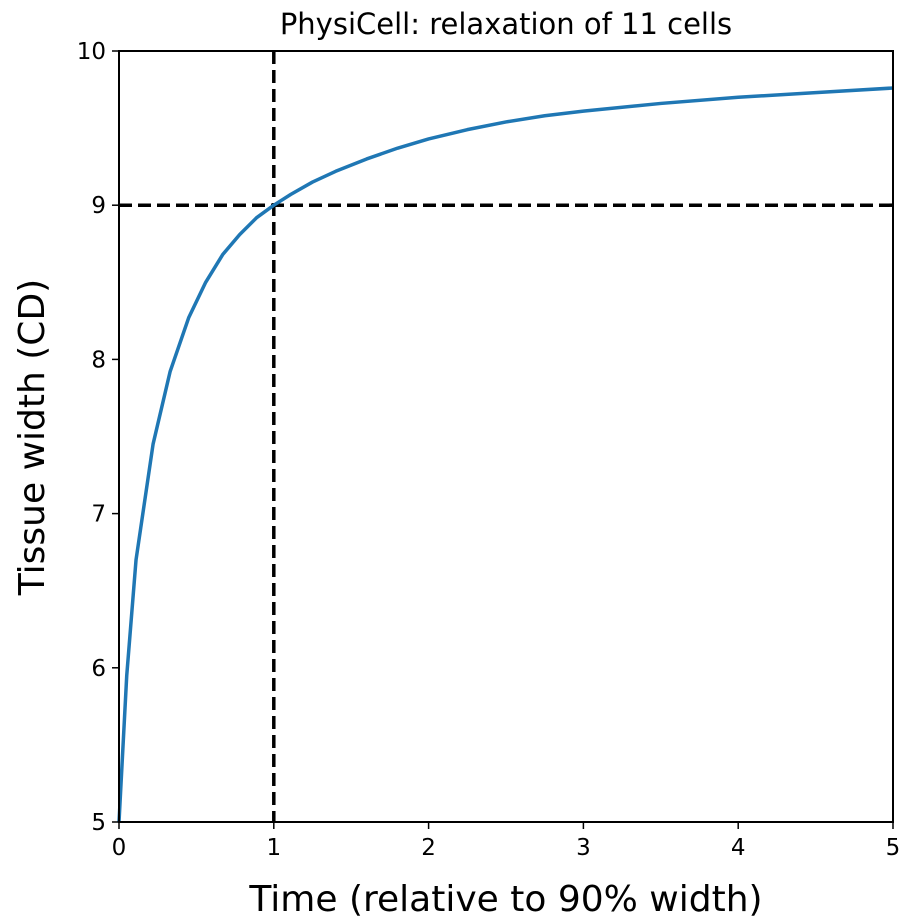 This screenshot has height=924, width=914. What do you see at coordinates (583, 848) in the screenshot?
I see `x-tick-label: 3` at bounding box center [583, 848].